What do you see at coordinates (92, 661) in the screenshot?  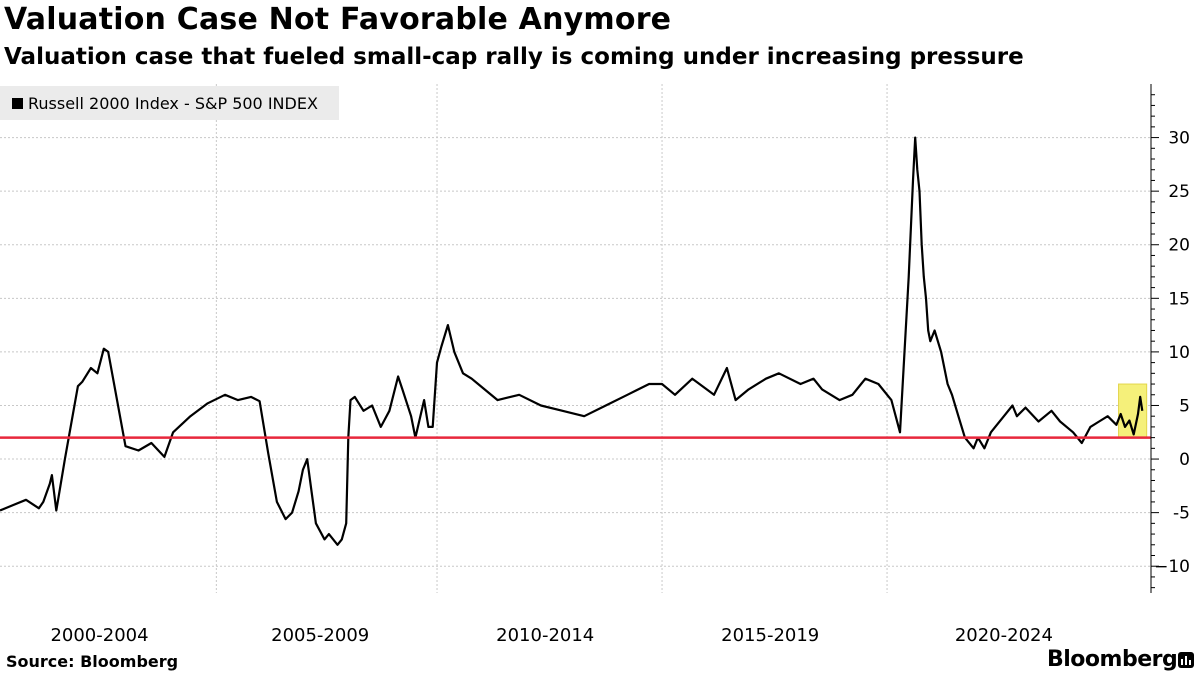 I see `source-note: Source: Bloomberg` at bounding box center [92, 661].